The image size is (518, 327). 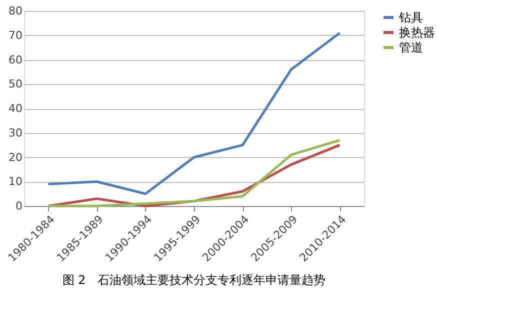 I want to click on y-tick-label: 70, so click(x=15, y=35).